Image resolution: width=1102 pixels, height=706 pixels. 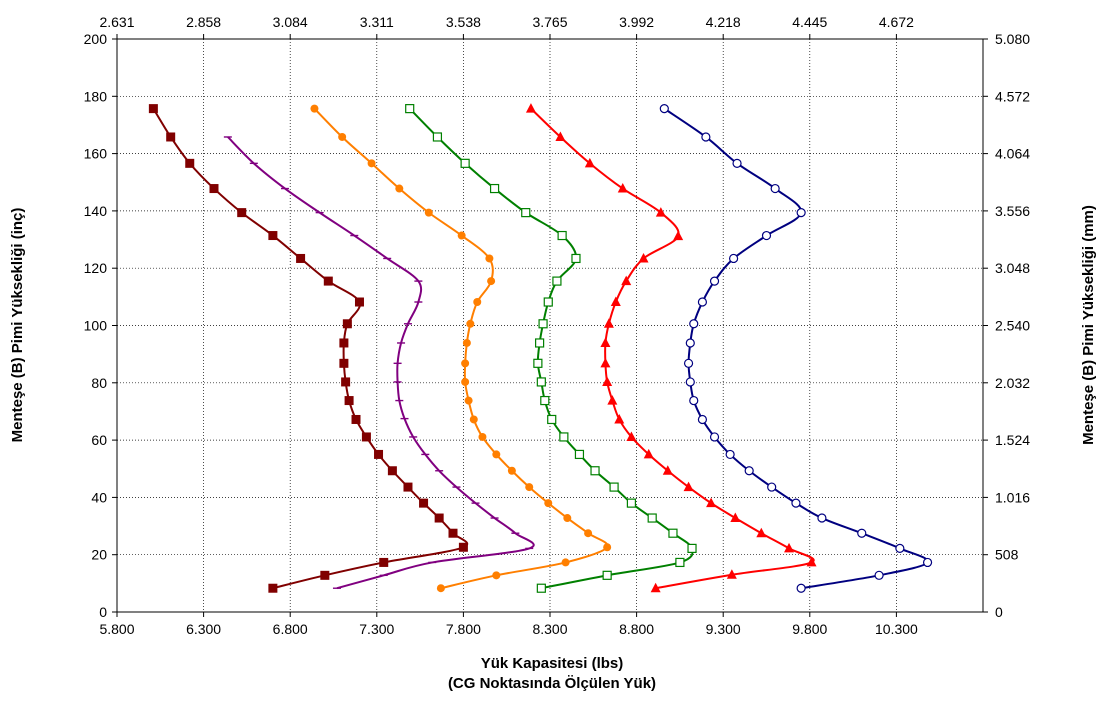 I want to click on y2-tick-label: 4.572, so click(x=1012, y=96).